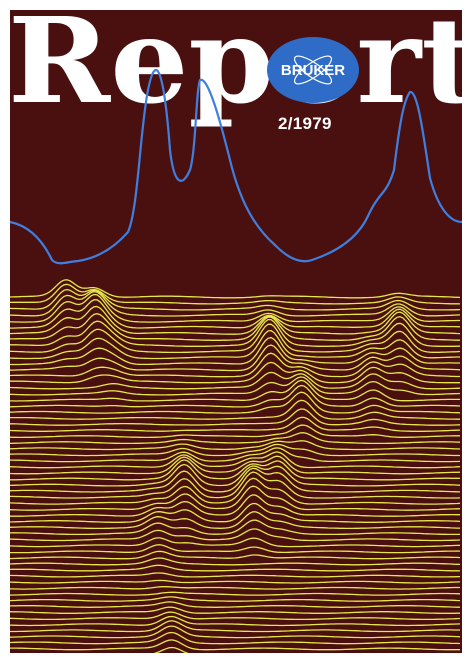 The width and height of the screenshot is (468, 657). I want to click on bruker-logo-text: BRUKER, so click(313, 70).